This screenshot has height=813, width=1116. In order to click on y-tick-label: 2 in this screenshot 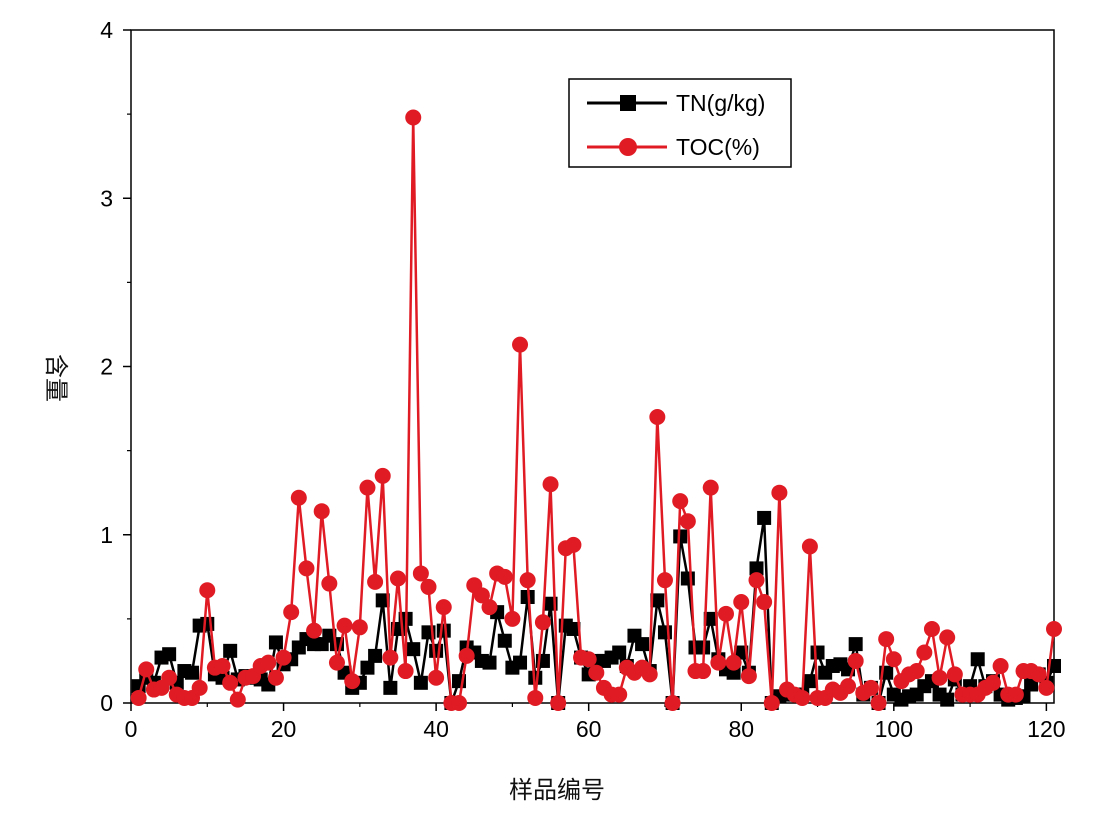, I will do `click(106, 367)`.